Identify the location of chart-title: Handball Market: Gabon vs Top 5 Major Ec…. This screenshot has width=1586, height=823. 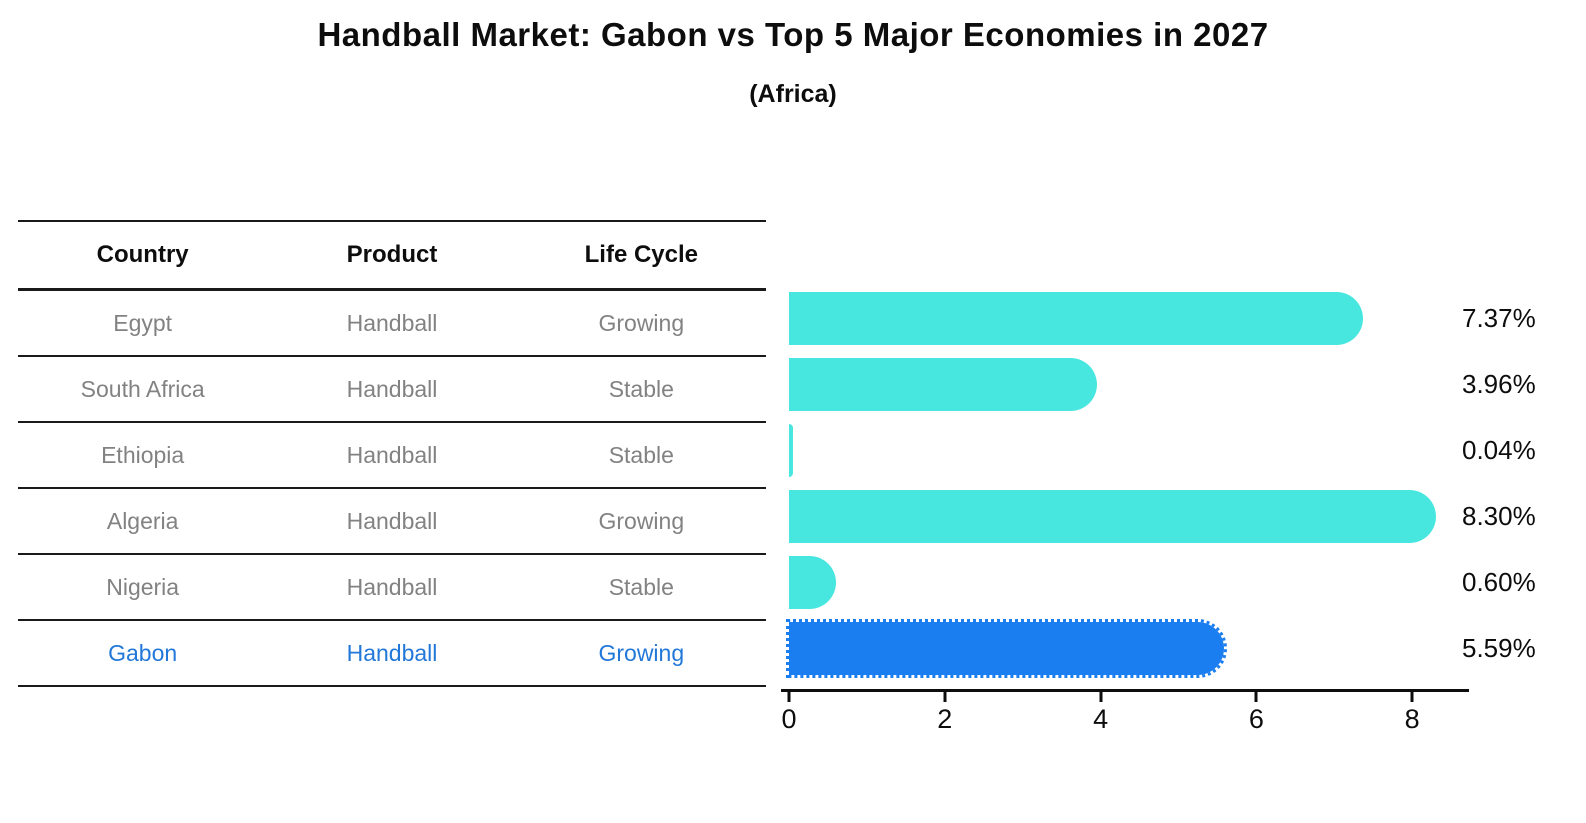
(793, 34).